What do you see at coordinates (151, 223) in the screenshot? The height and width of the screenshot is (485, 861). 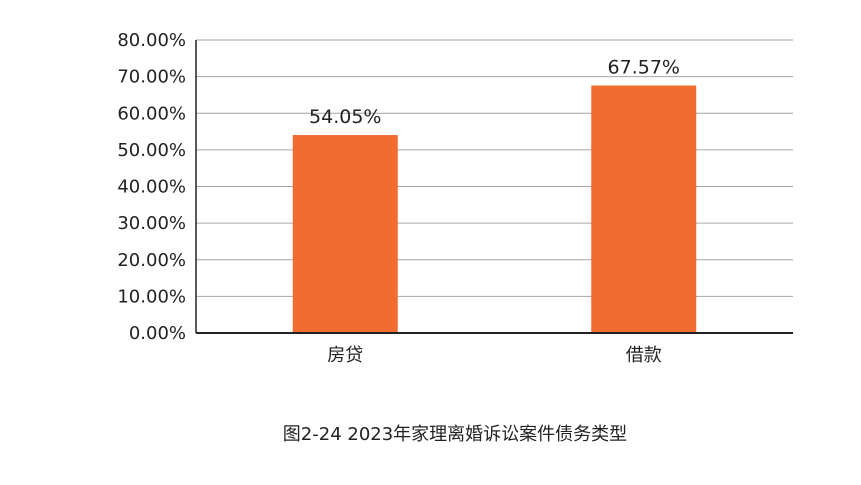 I see `y-tick-label: 30.00%` at bounding box center [151, 223].